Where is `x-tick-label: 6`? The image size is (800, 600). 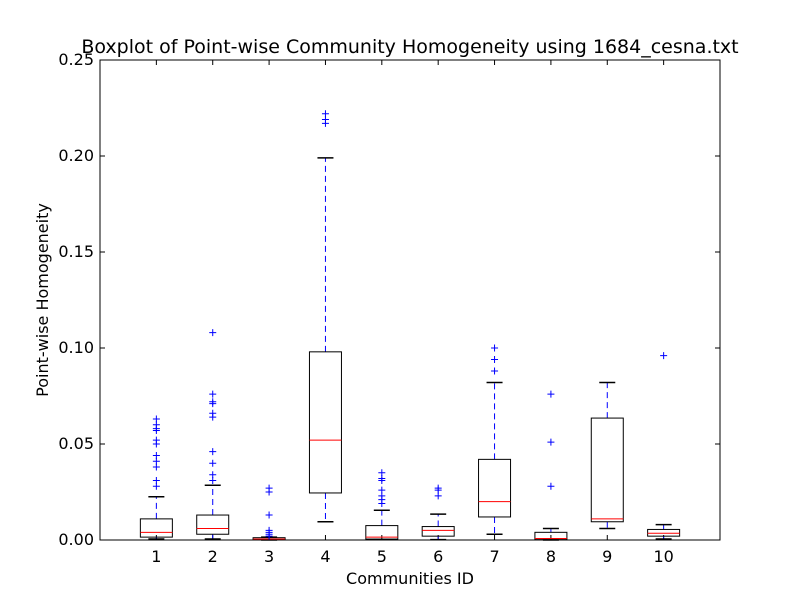 x-tick-label: 6 is located at coordinates (438, 556).